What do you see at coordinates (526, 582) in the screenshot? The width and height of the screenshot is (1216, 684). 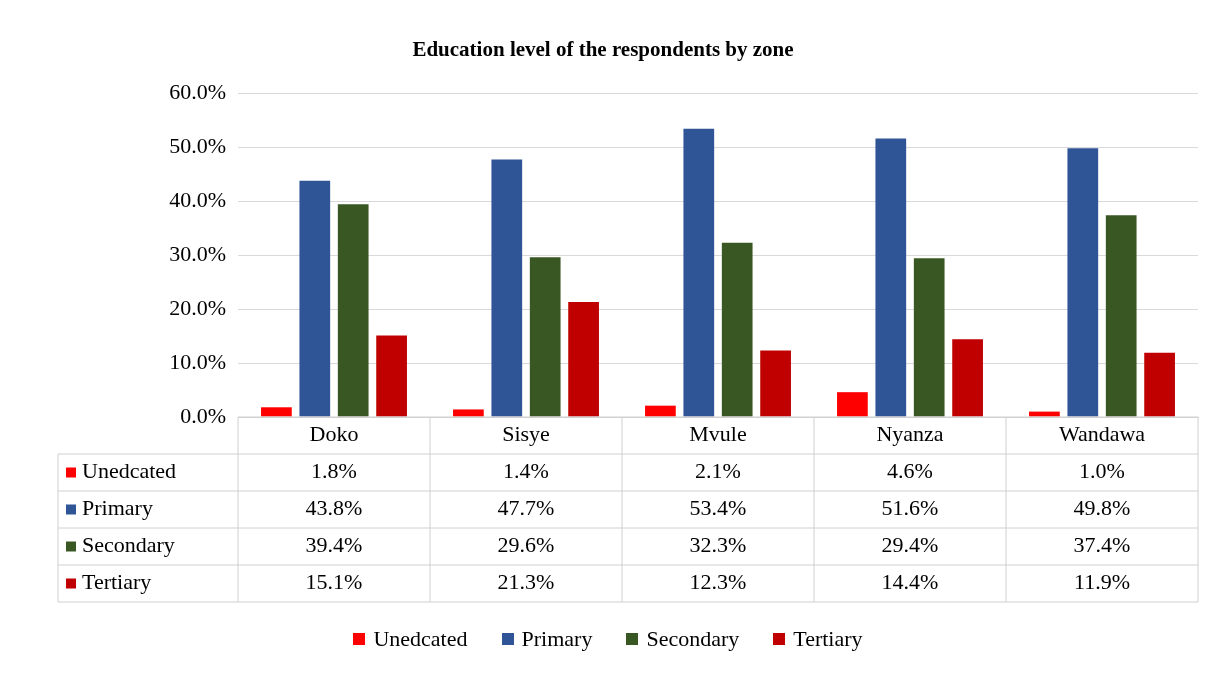 I see `data-label: 21.3%` at bounding box center [526, 582].